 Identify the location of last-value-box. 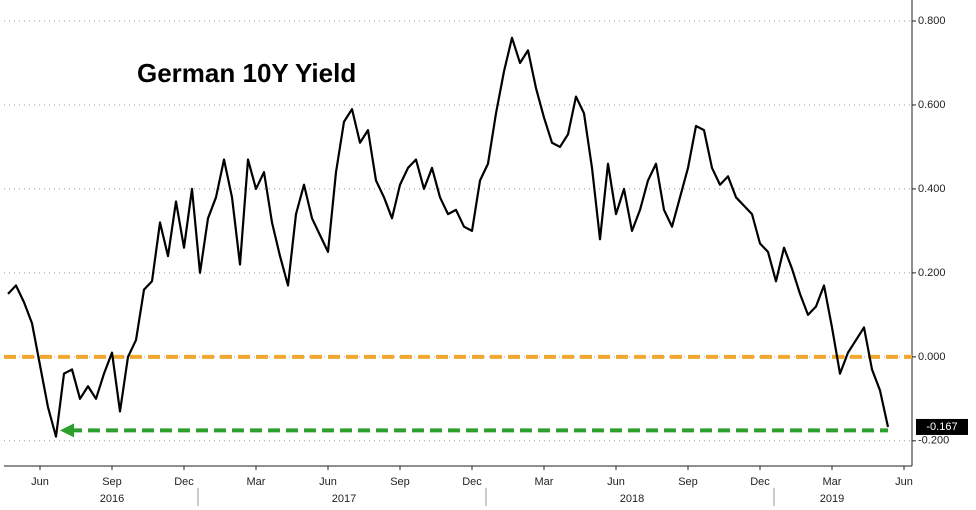
(942, 426).